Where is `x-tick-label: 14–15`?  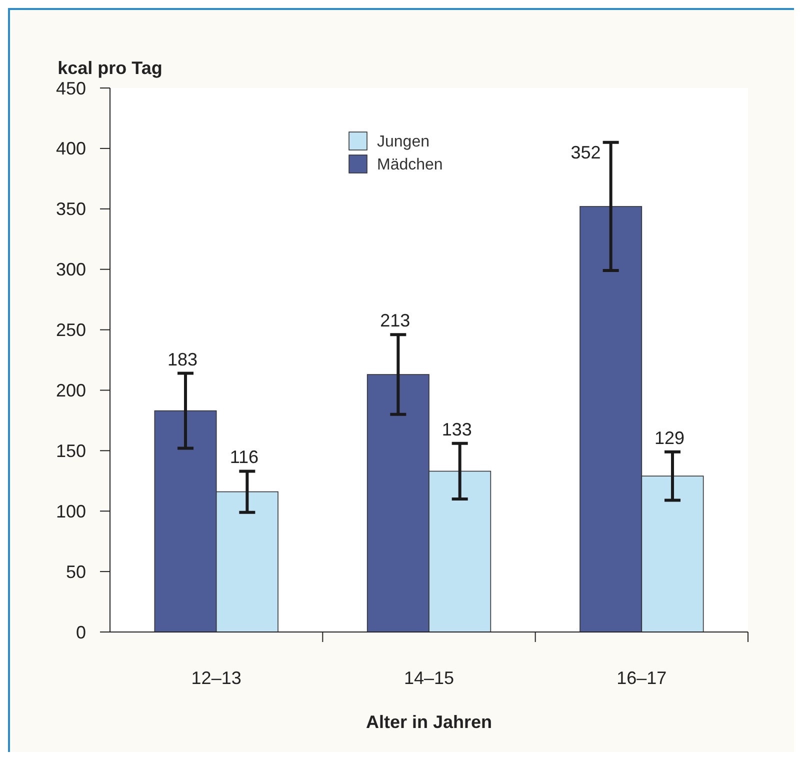
x-tick-label: 14–15 is located at coordinates (429, 678).